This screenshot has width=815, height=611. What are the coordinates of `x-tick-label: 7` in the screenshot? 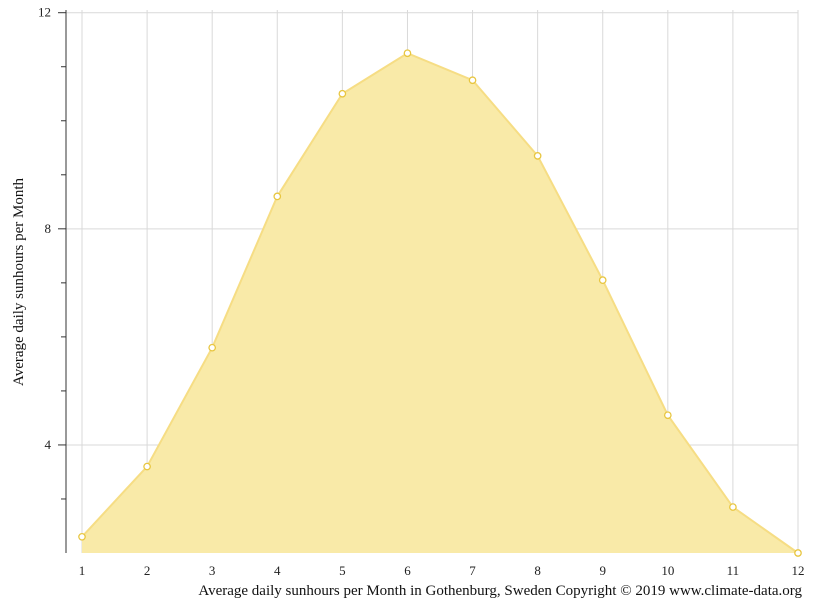 It's located at (472, 570).